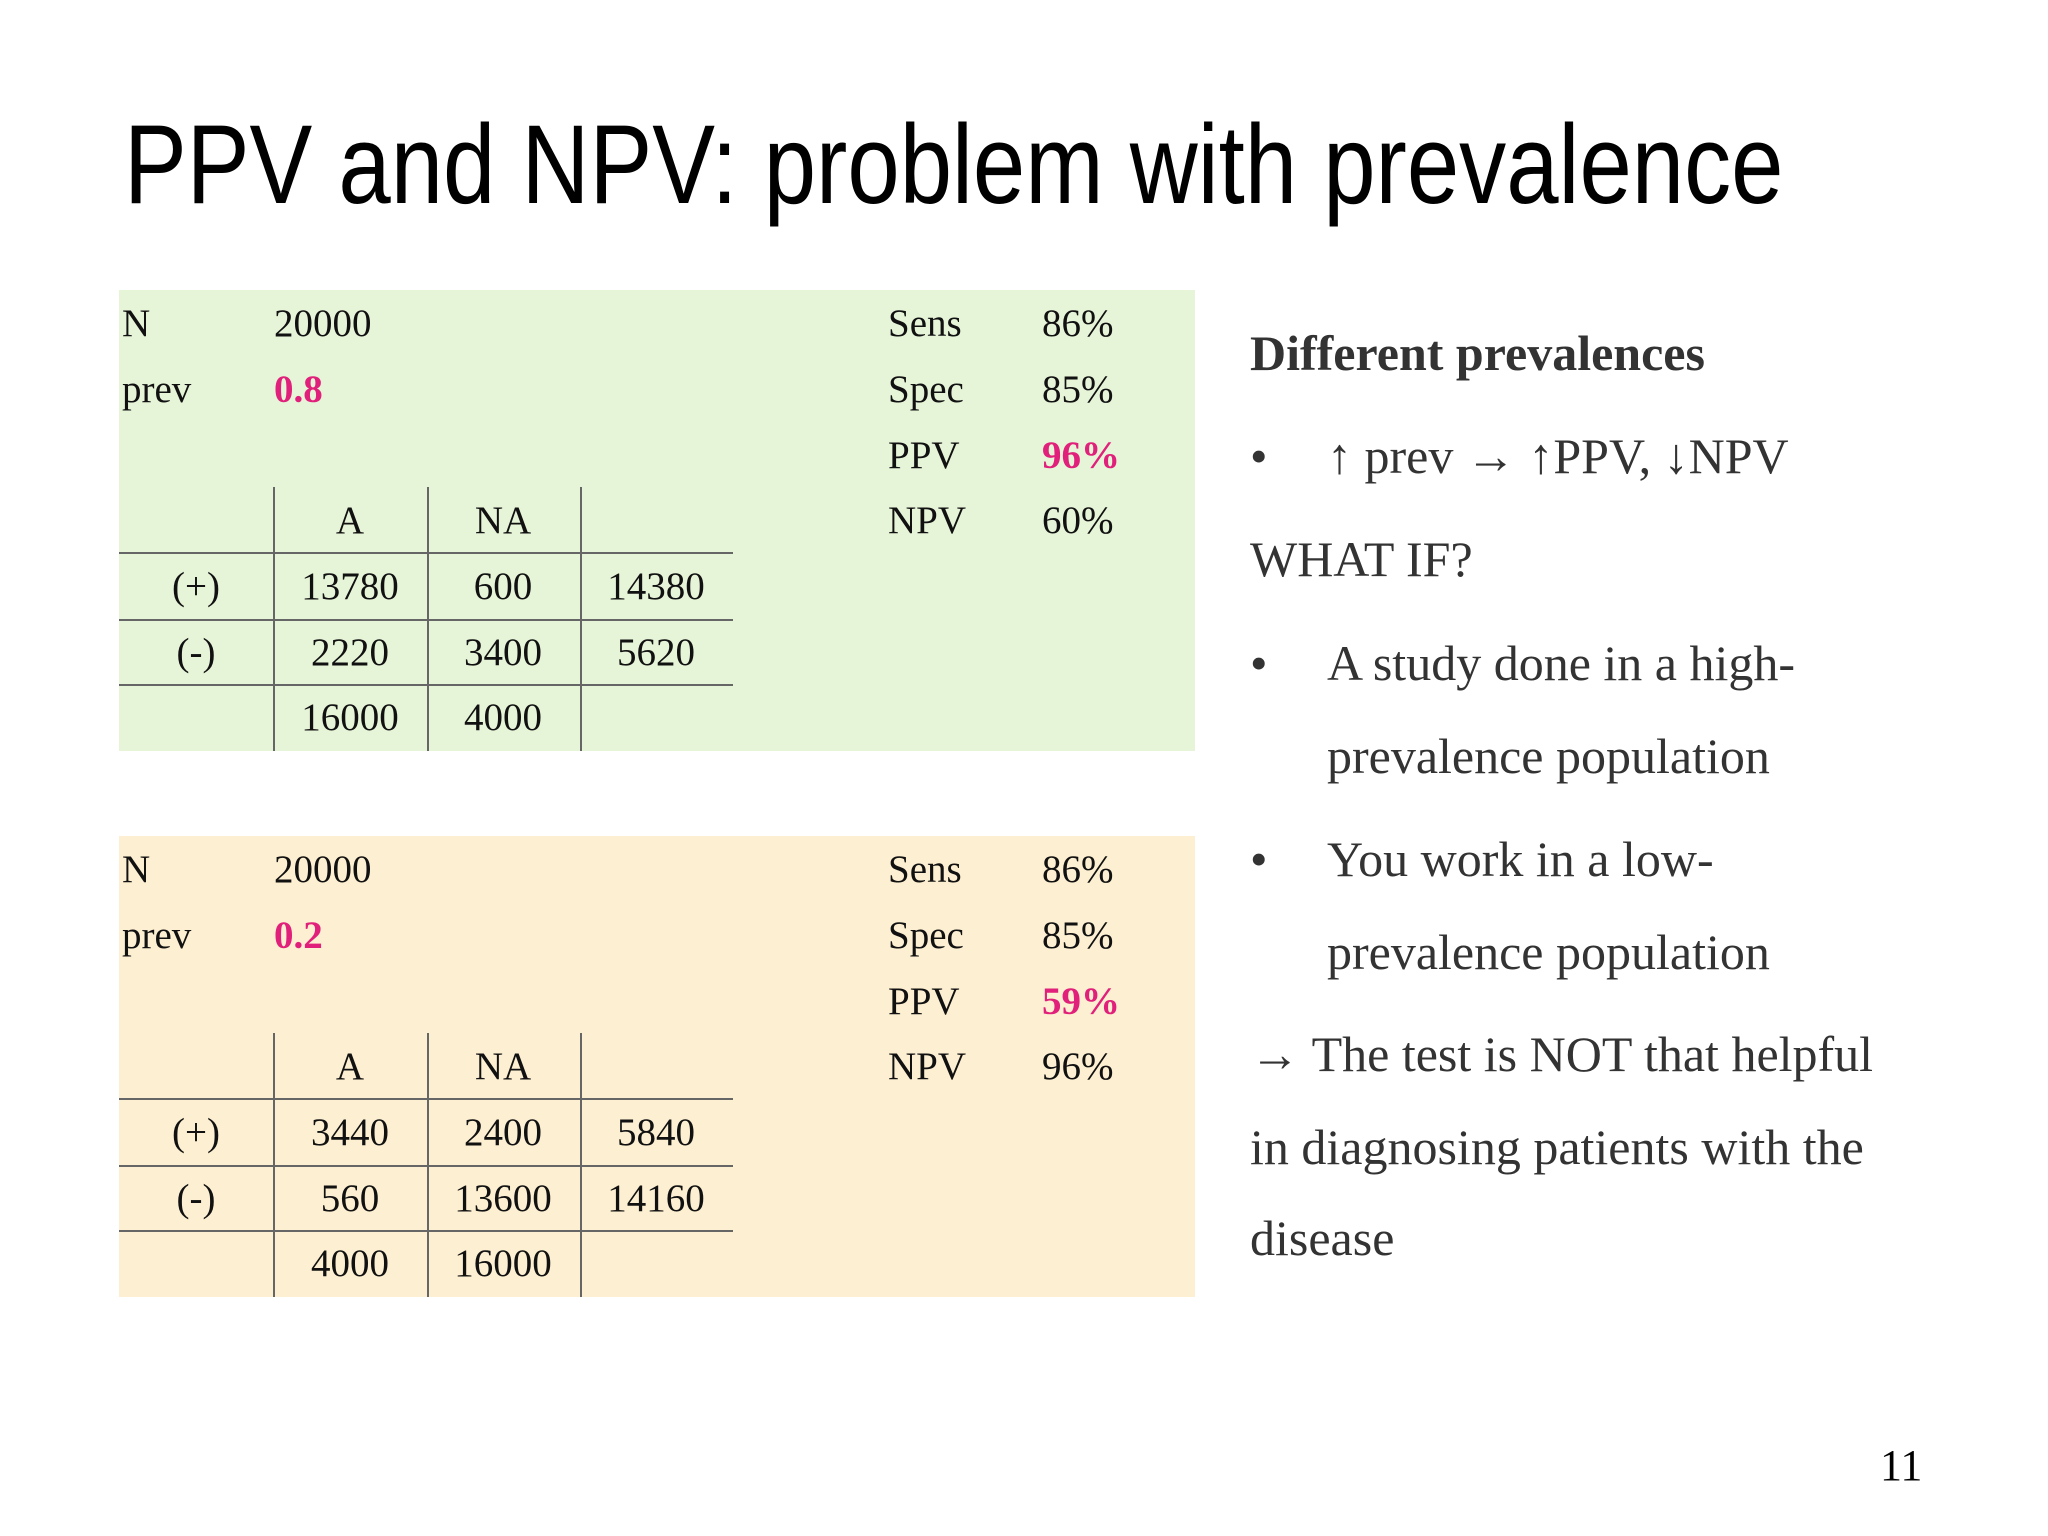  I want to click on table-cell: 600, so click(503, 586).